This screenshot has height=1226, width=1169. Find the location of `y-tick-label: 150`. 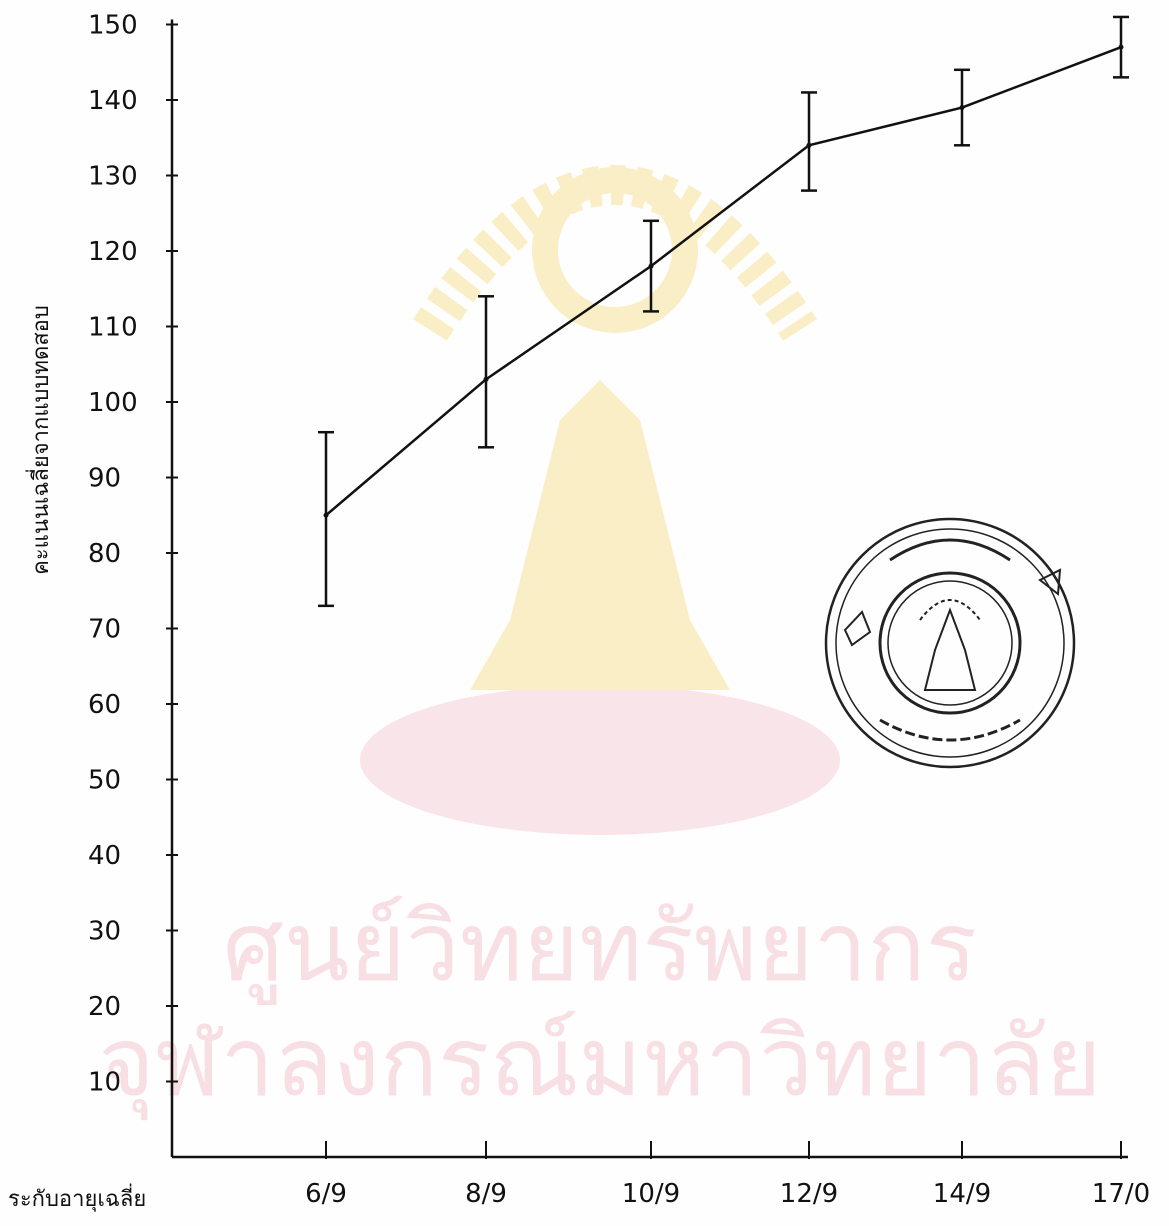

y-tick-label: 150 is located at coordinates (113, 26).